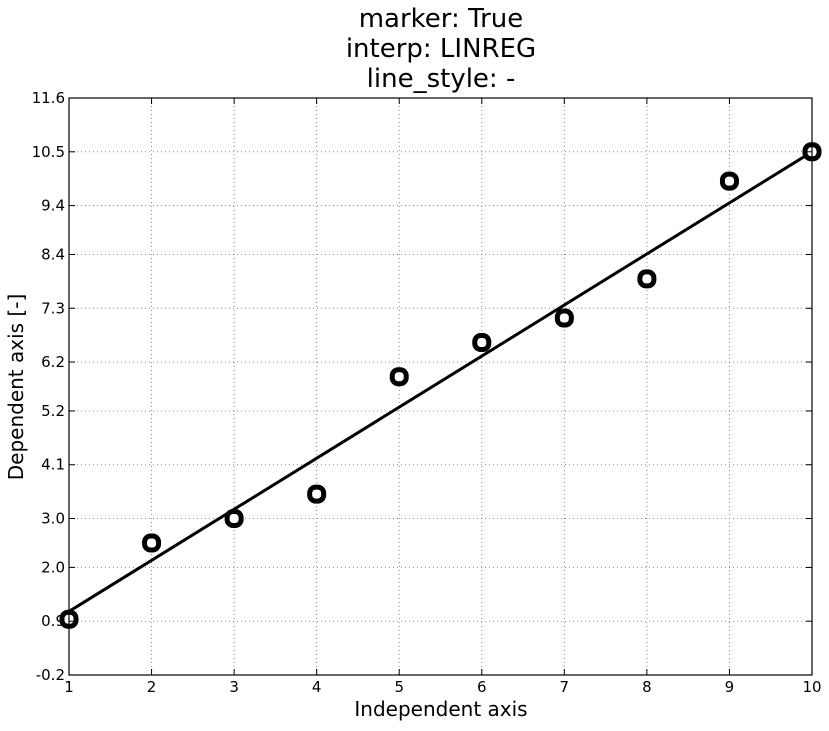 Image resolution: width=829 pixels, height=731 pixels. I want to click on x-tick-label: 5, so click(399, 687).